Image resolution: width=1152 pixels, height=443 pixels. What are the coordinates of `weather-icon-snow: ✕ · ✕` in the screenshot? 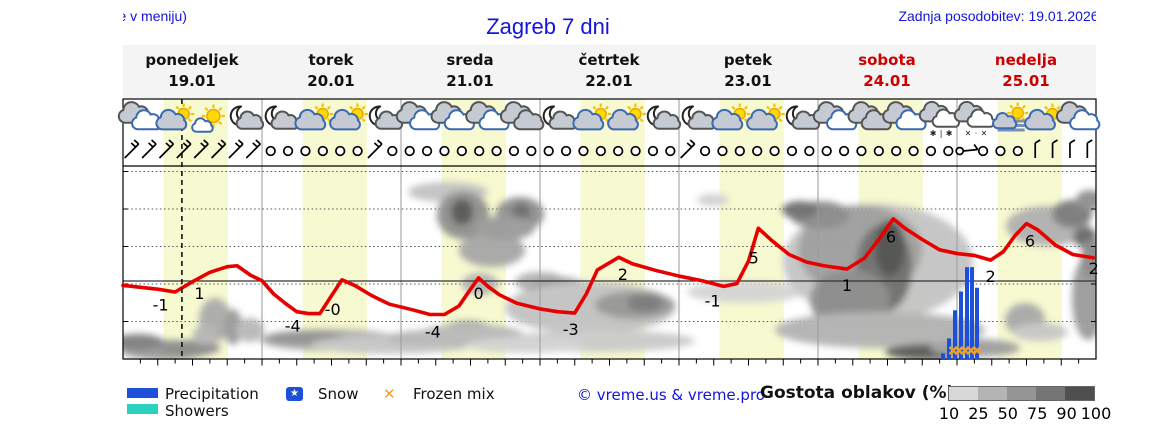 It's located at (974, 119).